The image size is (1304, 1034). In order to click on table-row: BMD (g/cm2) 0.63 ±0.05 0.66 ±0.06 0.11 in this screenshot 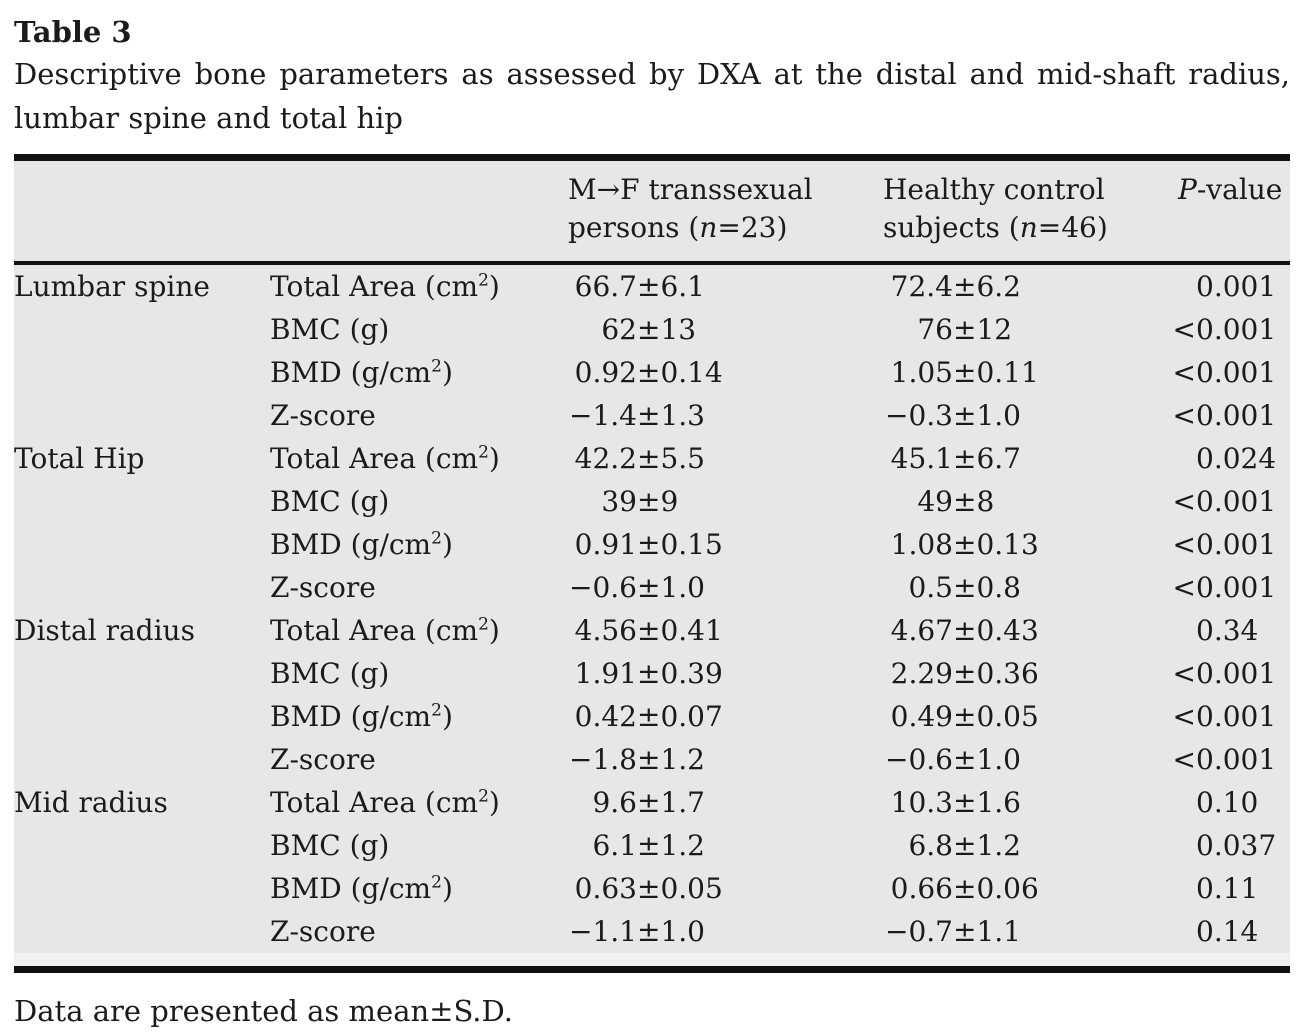, I will do `click(652, 888)`.